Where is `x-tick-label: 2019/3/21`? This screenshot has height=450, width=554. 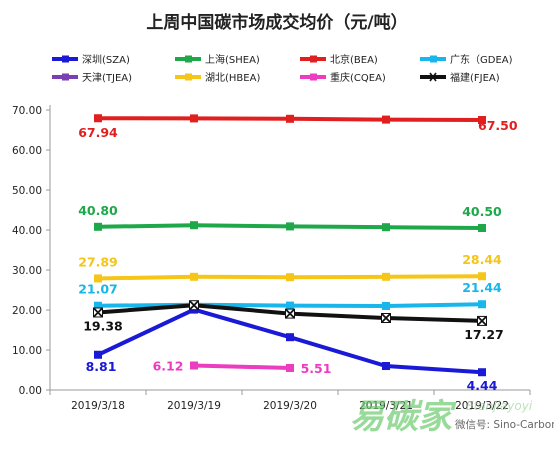 x-tick-label: 2019/3/21 is located at coordinates (386, 406).